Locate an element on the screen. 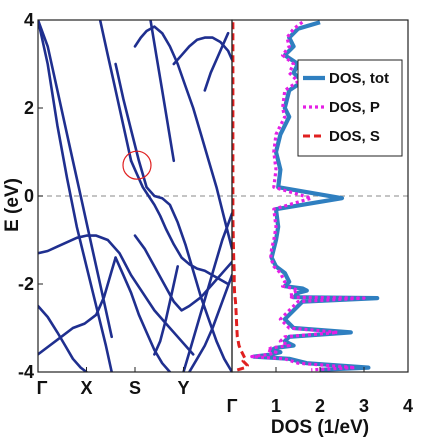  energy-tick-label: 2 is located at coordinates (29, 108).